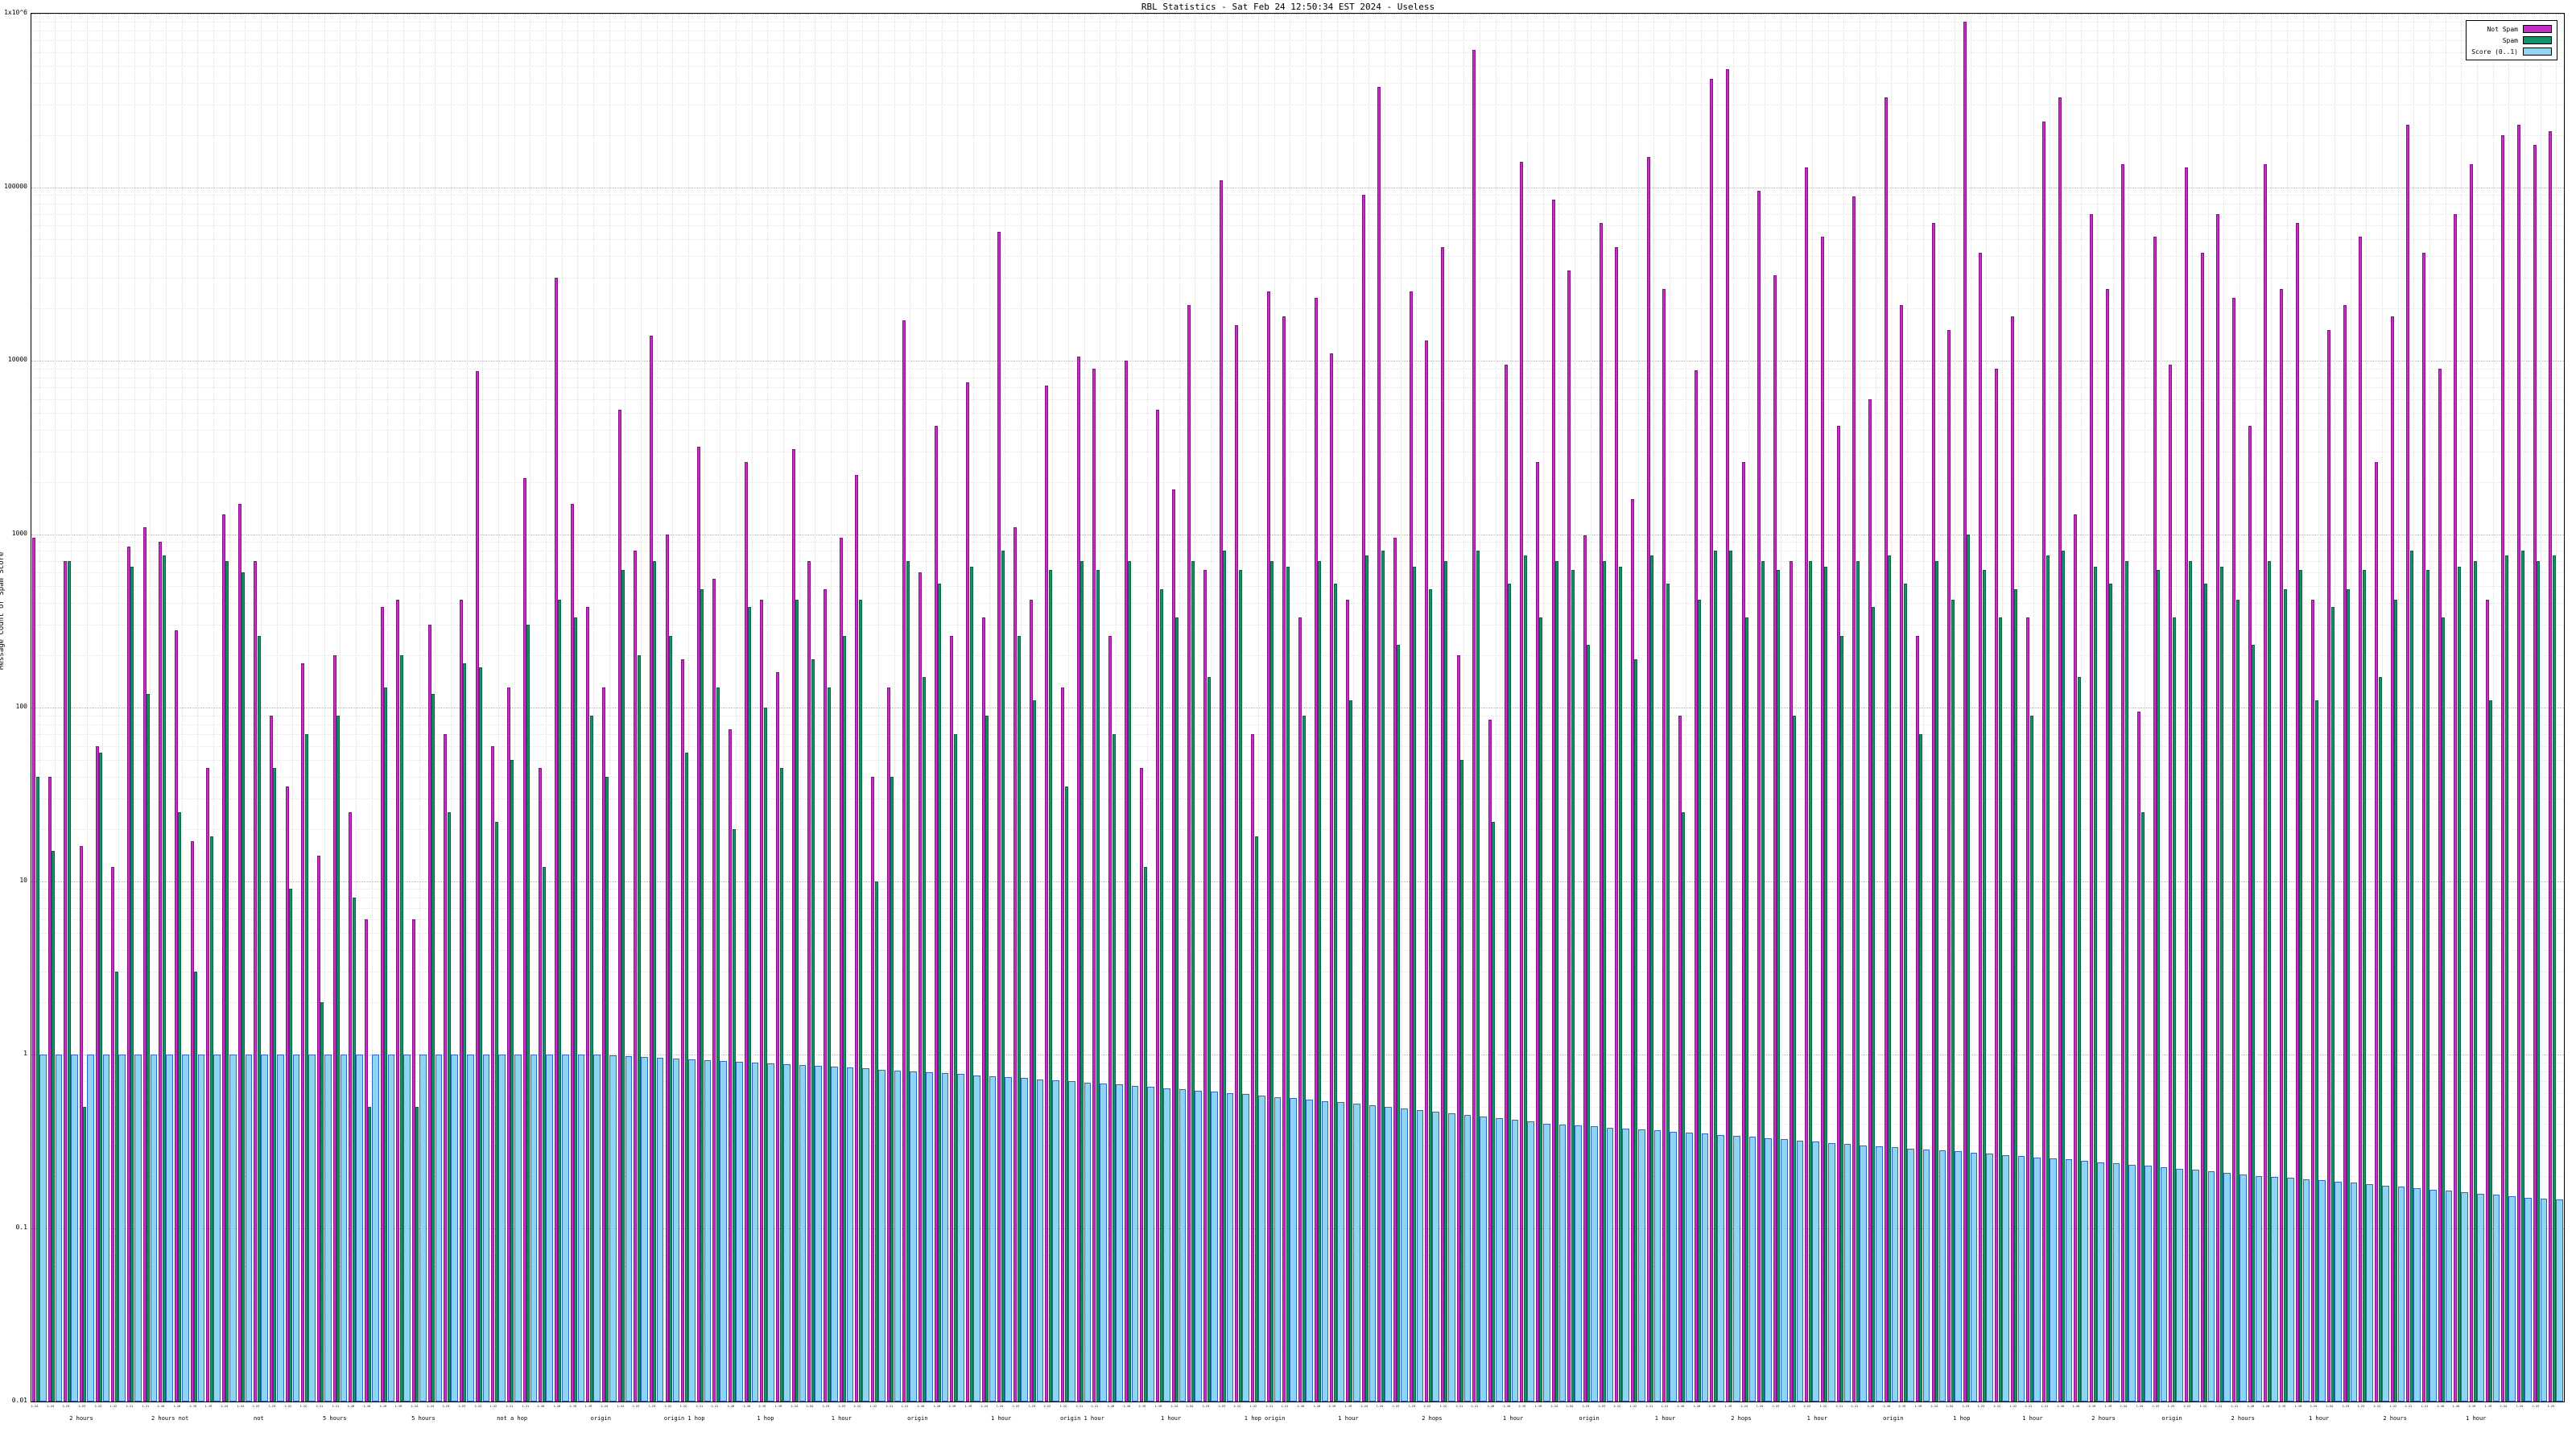  I want to click on x-bar-tick-label: 2-24, so click(1554, 1406).